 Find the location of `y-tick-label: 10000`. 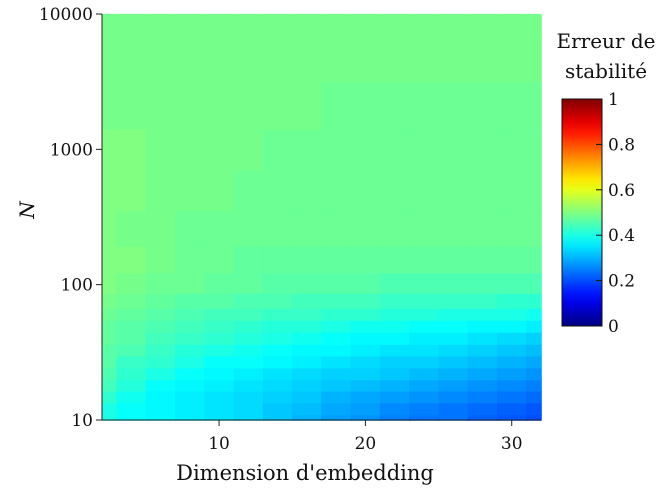

y-tick-label: 10000 is located at coordinates (66, 15).